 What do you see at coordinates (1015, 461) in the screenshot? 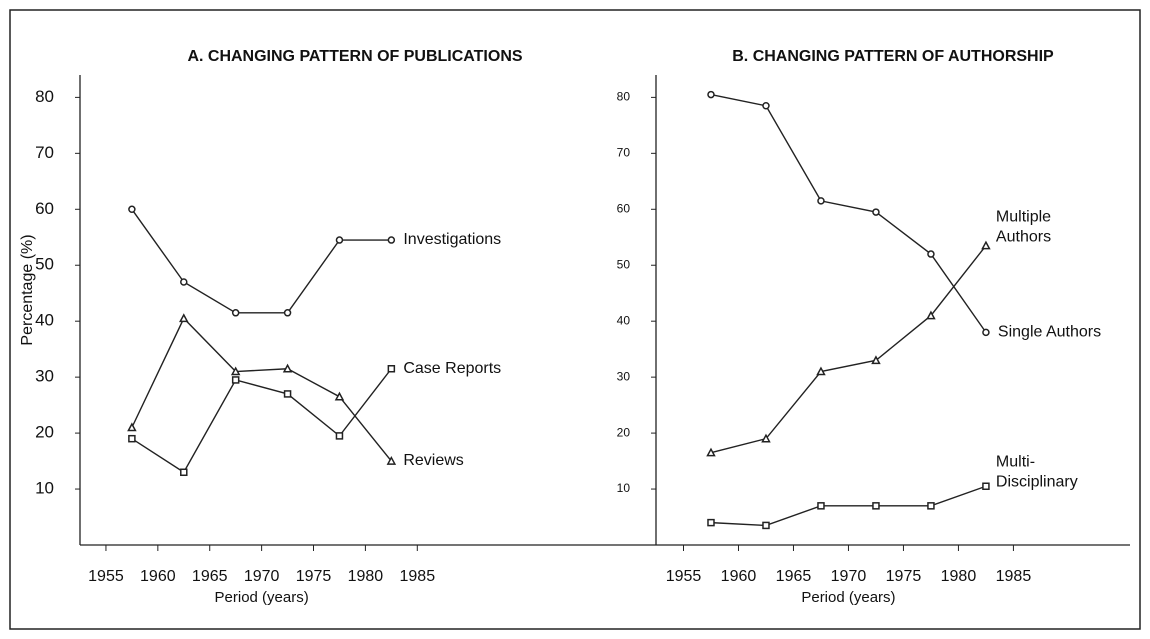
I see `series-label-line: Multi-` at bounding box center [1015, 461].